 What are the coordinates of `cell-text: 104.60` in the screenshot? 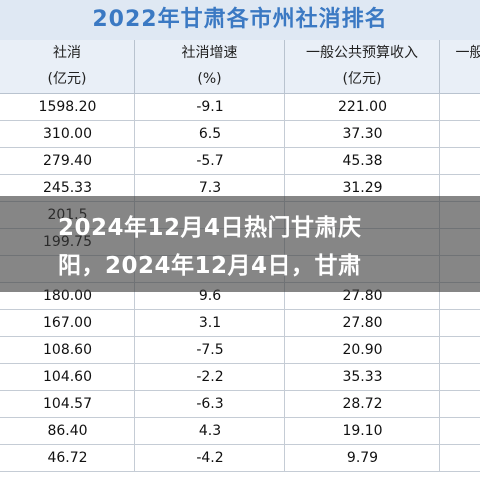 It's located at (67, 377).